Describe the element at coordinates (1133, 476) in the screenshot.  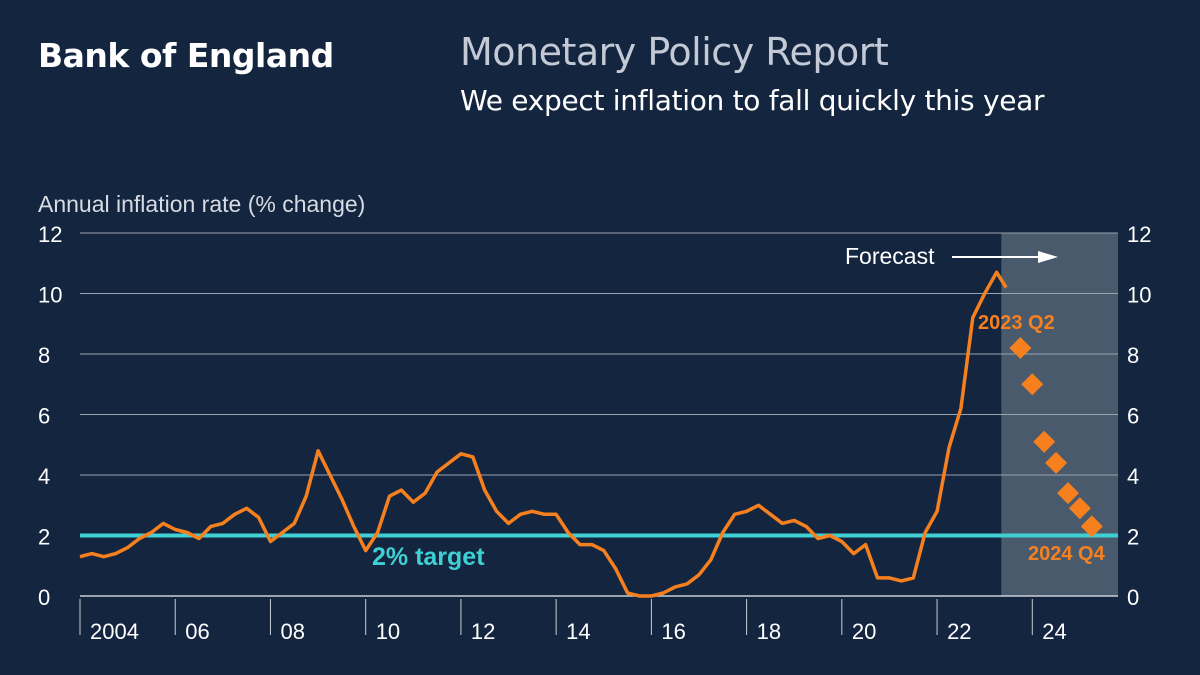
I see `y-tick-label-right: 4` at that location.